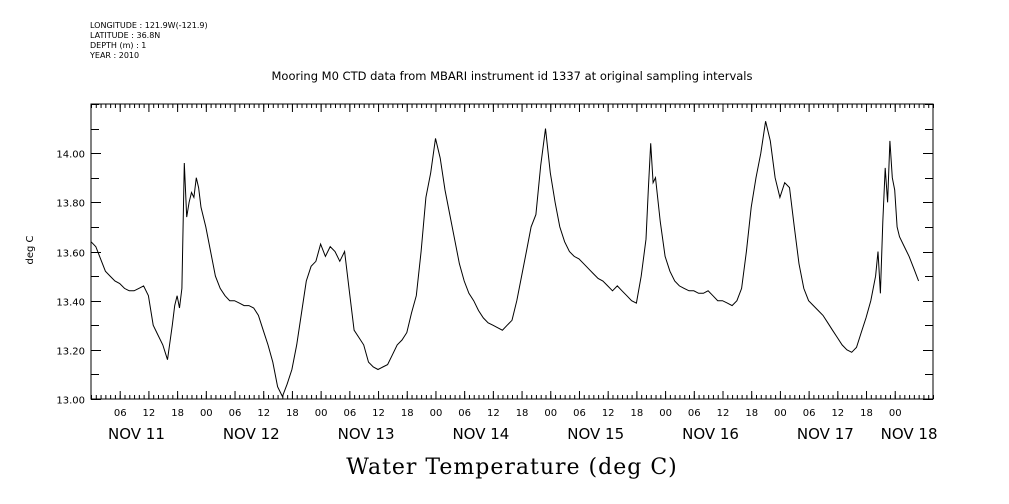  I want to click on x-day-label: NOV 14, so click(480, 434).